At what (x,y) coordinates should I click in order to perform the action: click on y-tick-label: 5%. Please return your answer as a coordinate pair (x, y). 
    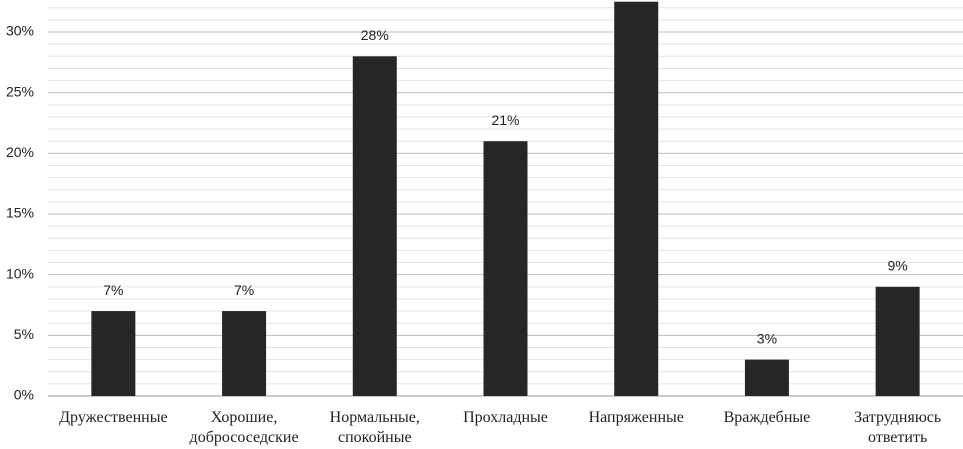
    Looking at the image, I should click on (24, 334).